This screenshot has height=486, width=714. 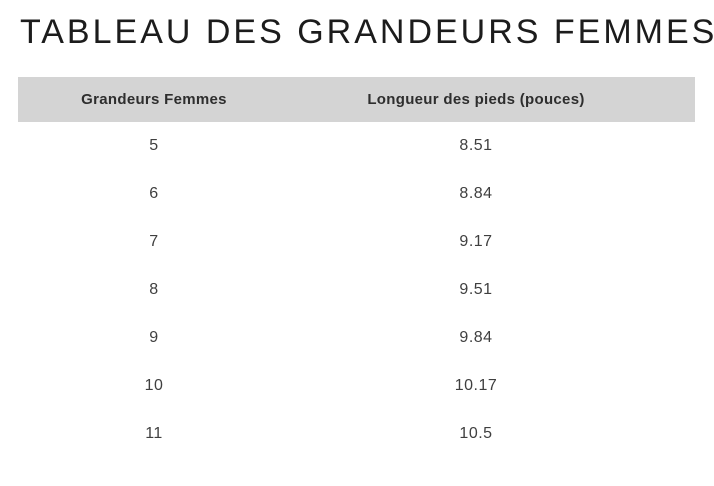 I want to click on table-cell-size: 7, so click(x=154, y=241).